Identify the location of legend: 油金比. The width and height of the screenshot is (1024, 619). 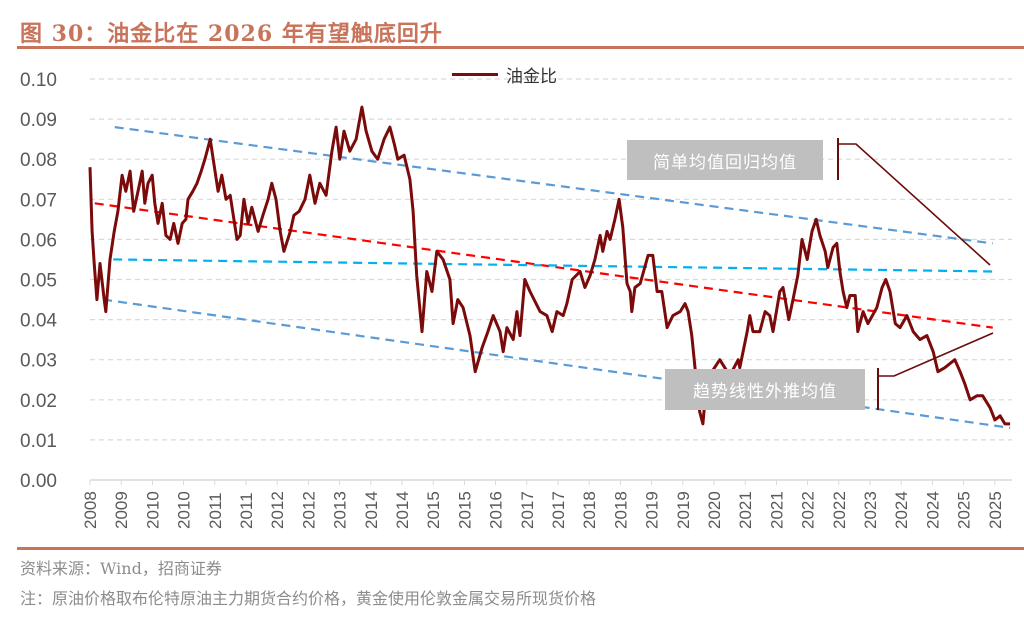
(504, 74).